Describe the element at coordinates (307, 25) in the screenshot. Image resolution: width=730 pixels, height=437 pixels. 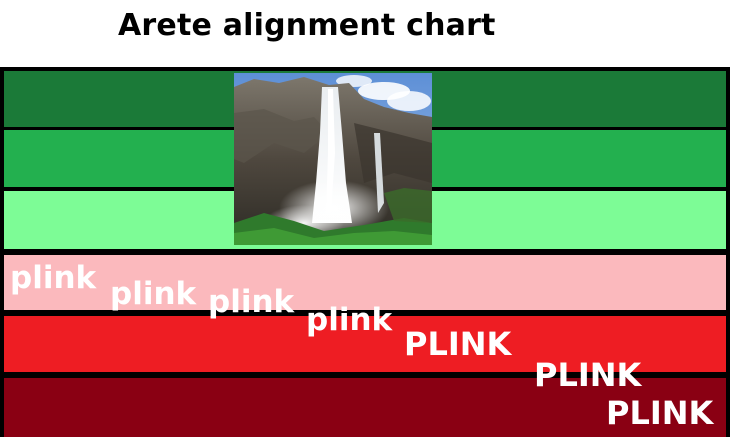
I see `chart-title: Arete alignment chart` at that location.